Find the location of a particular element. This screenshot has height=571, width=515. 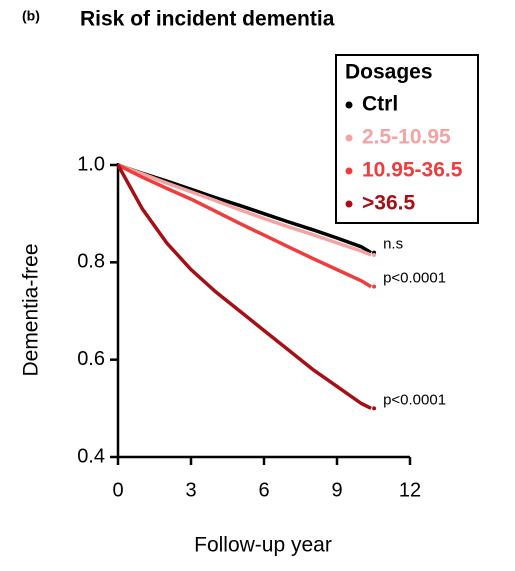

chart-title: Risk of incident dementia is located at coordinates (207, 19).